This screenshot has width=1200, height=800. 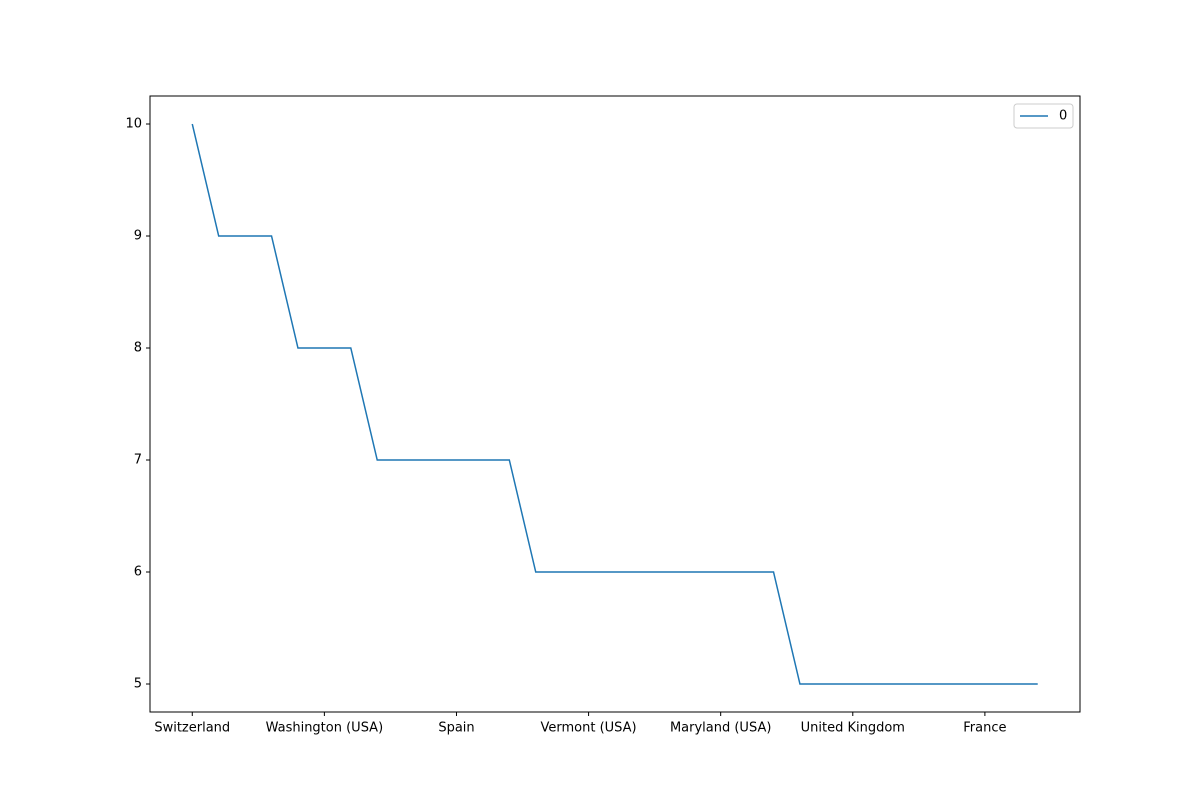 I want to click on x-tick-label: United Kingdom, so click(x=853, y=728).